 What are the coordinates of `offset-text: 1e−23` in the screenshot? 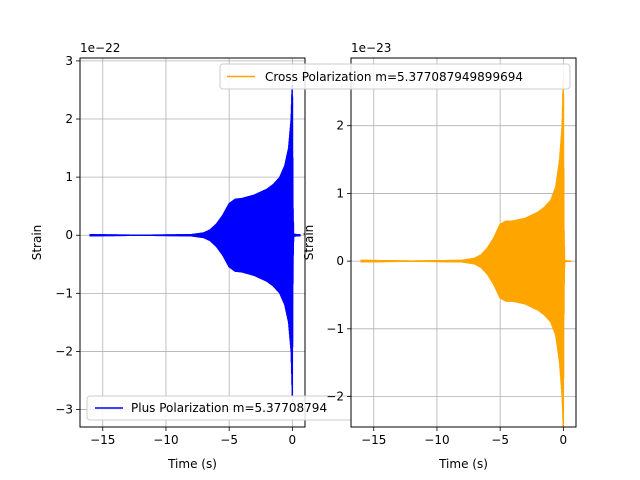 It's located at (371, 48).